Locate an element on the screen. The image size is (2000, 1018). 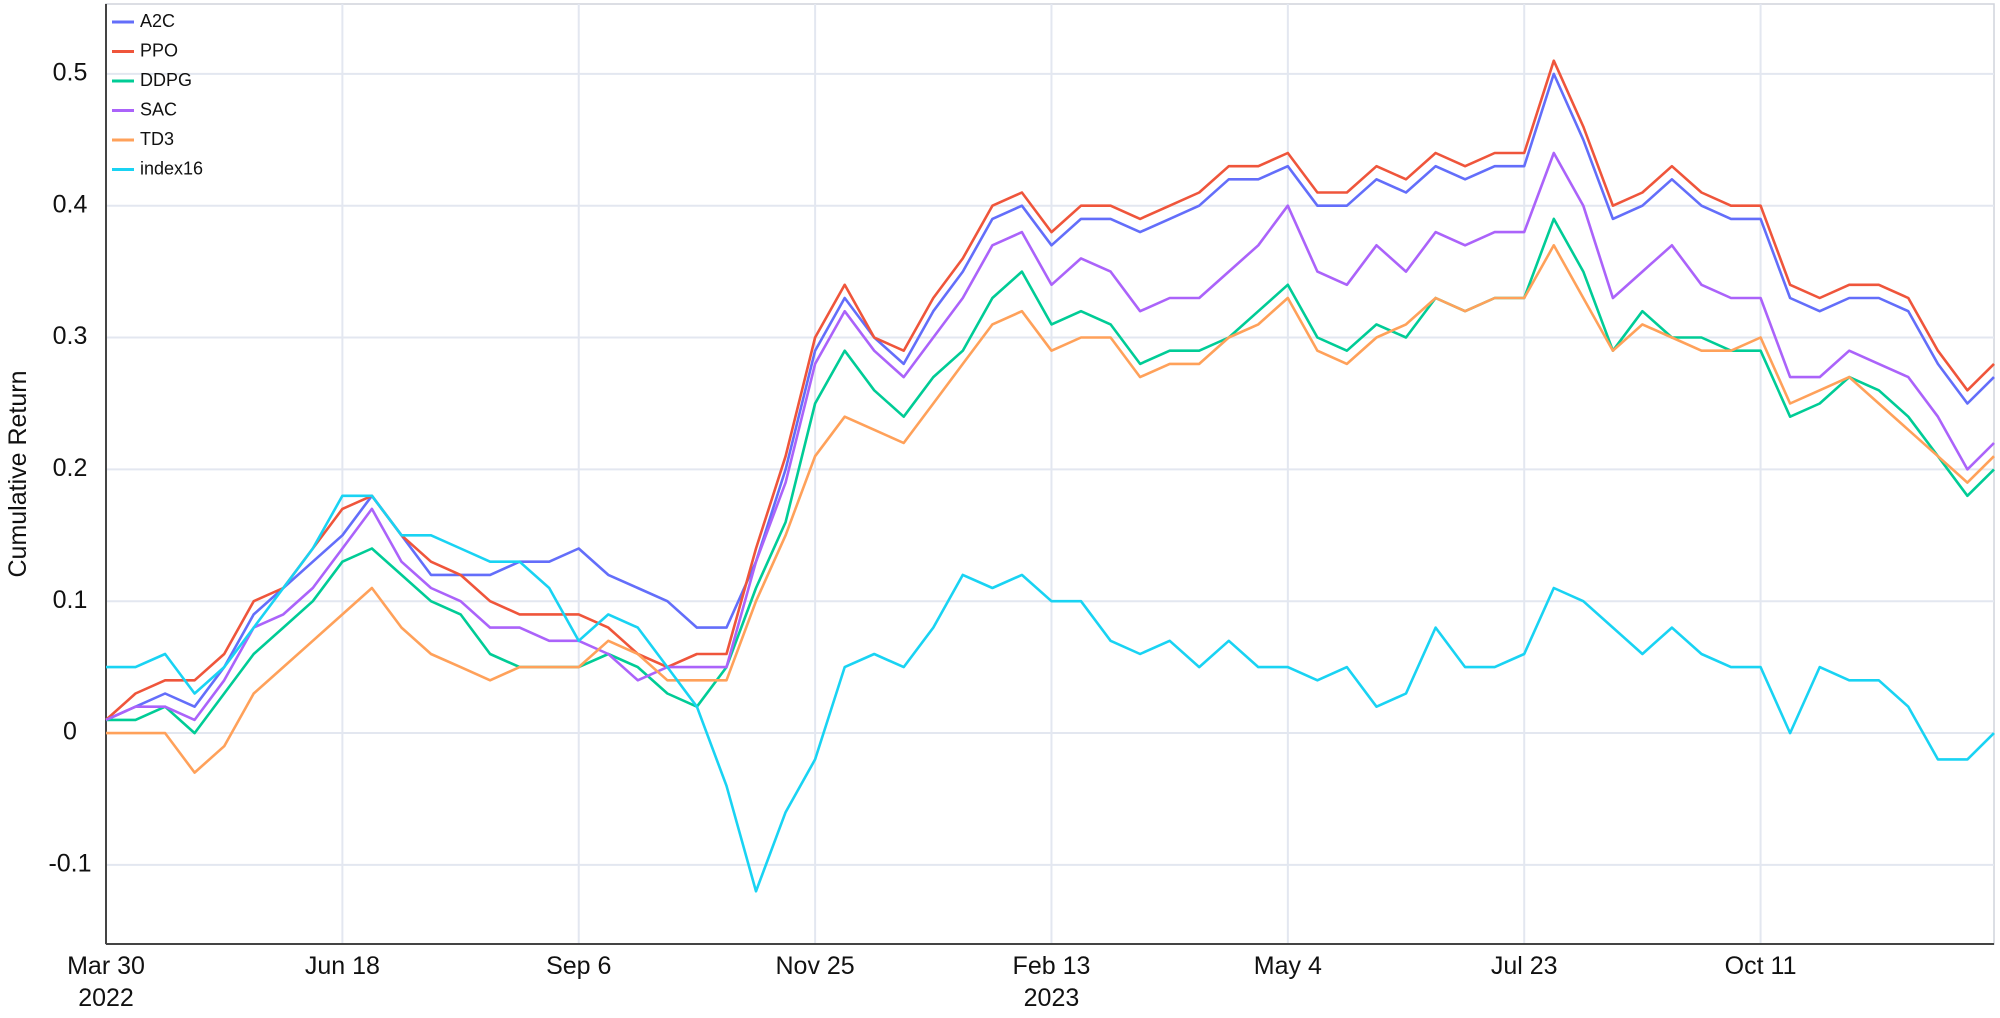
y-tick-label: -0.1 is located at coordinates (69, 864).